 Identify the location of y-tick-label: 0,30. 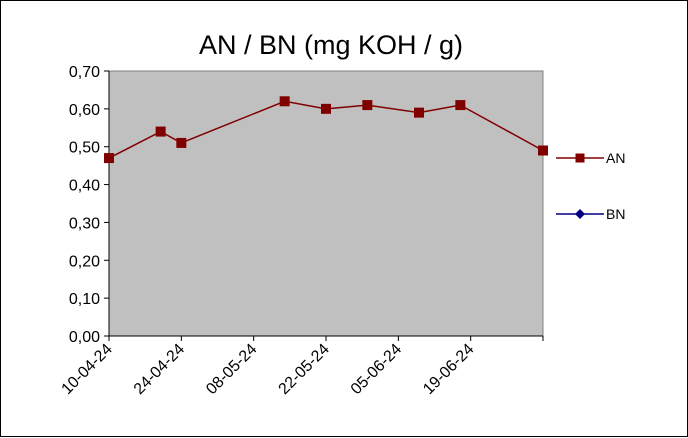
(84, 223).